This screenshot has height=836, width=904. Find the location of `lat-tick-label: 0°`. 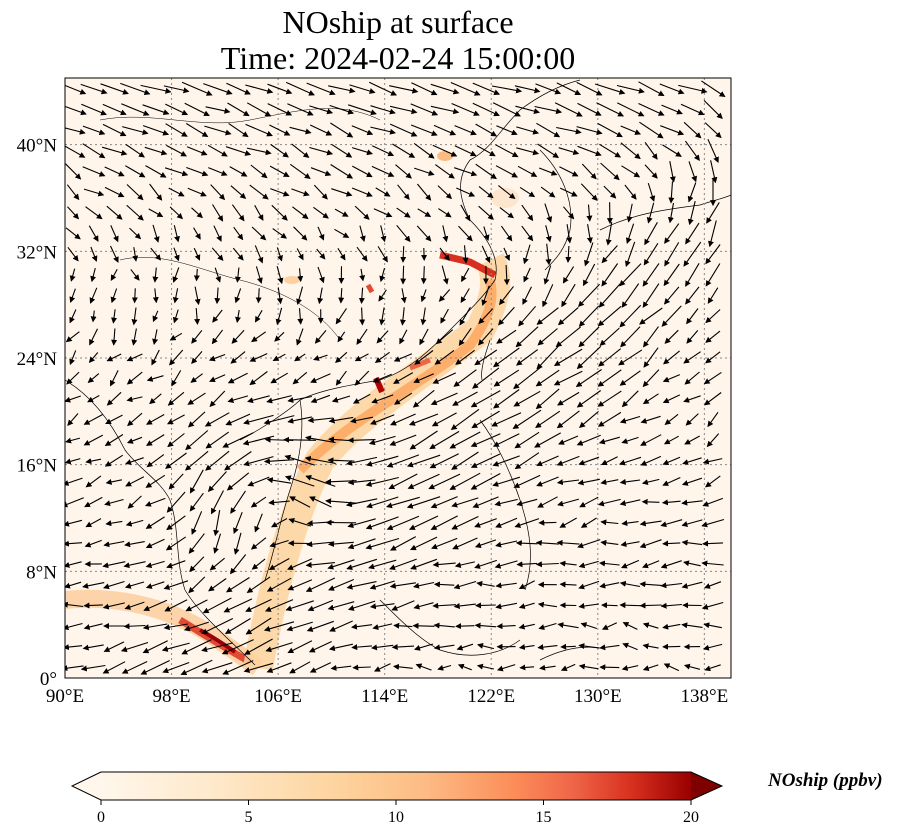

lat-tick-label: 0° is located at coordinates (48, 679).